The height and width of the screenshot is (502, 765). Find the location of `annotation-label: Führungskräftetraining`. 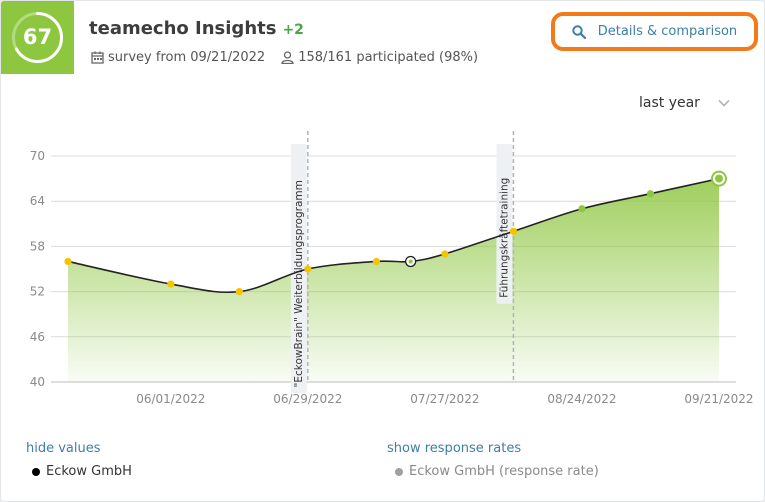

annotation-label: Führungskräftetraining is located at coordinates (504, 224).